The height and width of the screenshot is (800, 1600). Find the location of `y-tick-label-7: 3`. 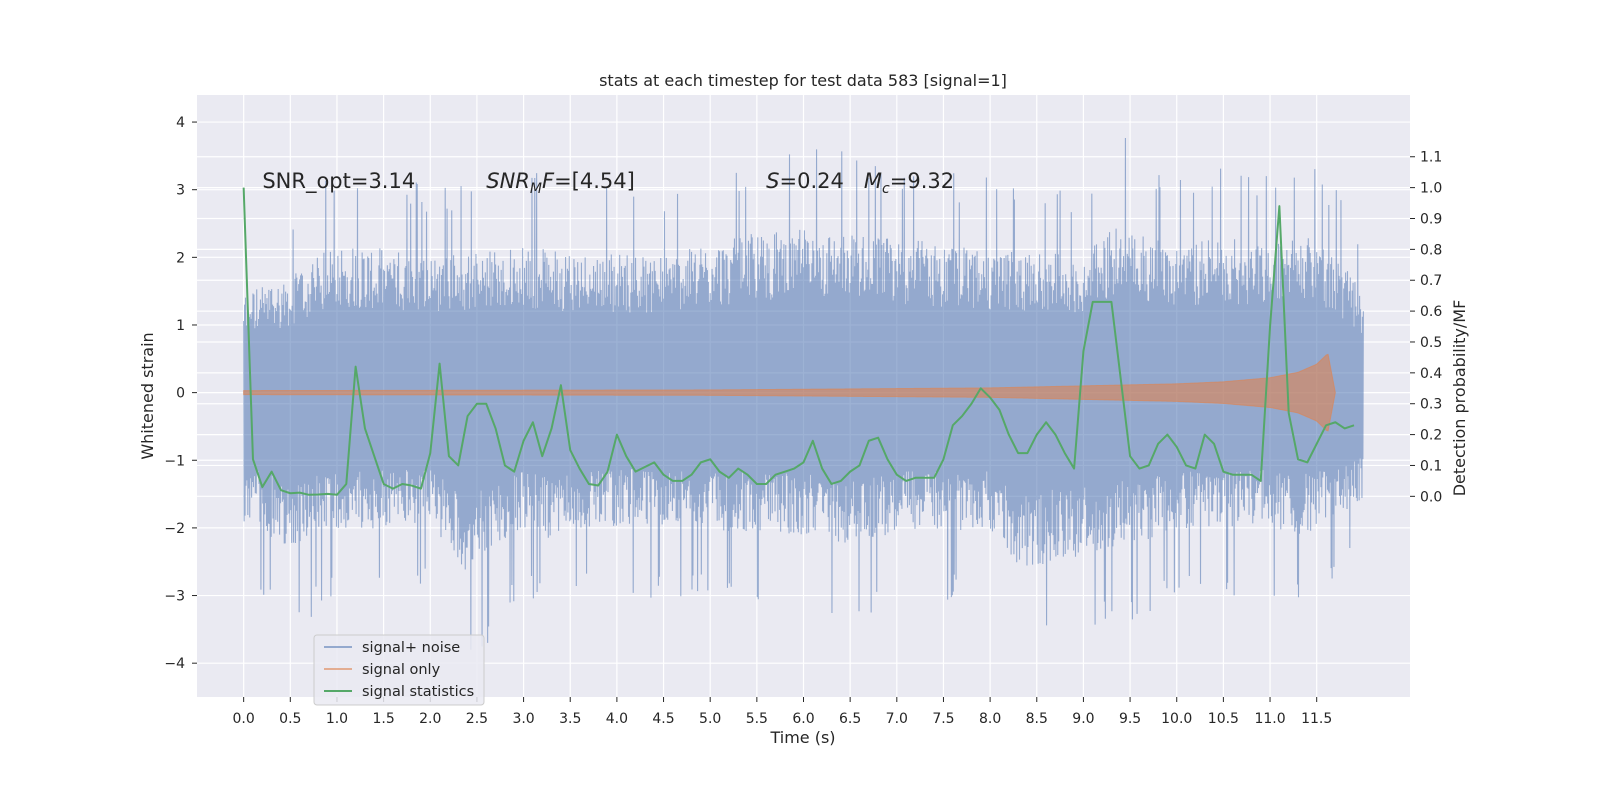

y-tick-label-7: 3 is located at coordinates (180, 191).